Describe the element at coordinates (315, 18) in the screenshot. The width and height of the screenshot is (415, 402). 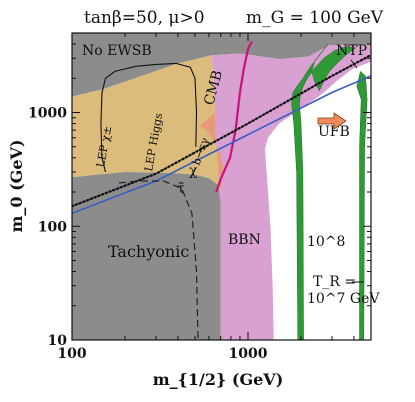
I see `title-right: m_G = 100 GeV` at that location.